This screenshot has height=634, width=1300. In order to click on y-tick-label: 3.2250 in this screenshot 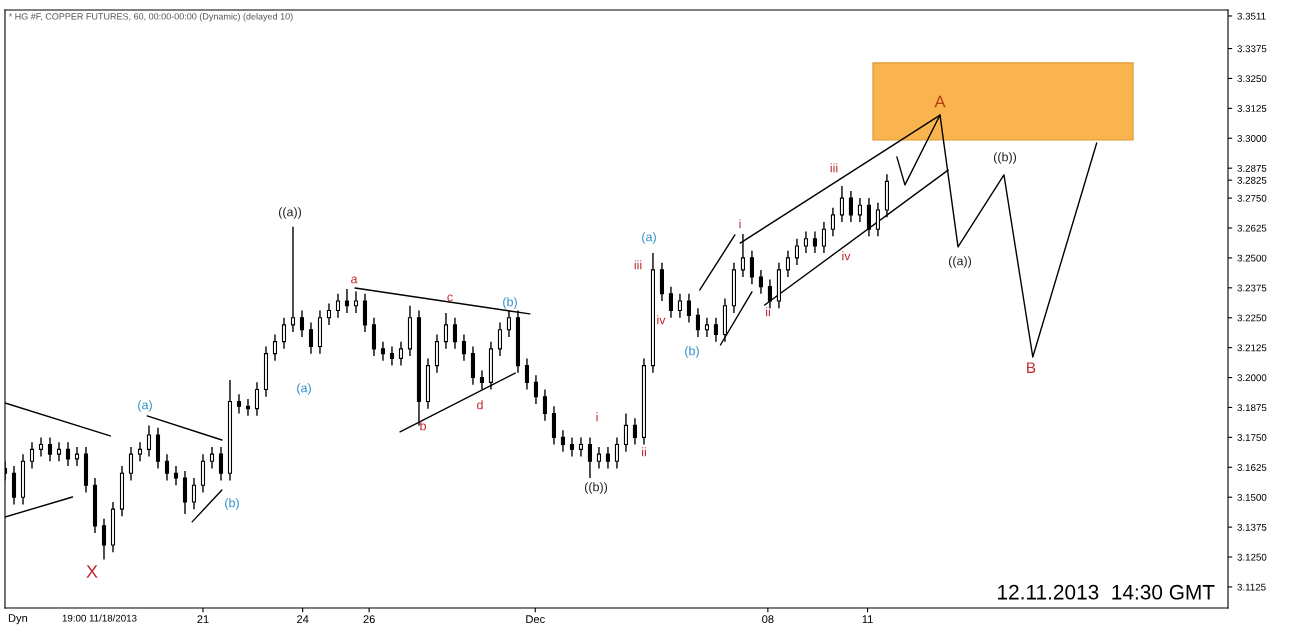, I will do `click(1252, 318)`.